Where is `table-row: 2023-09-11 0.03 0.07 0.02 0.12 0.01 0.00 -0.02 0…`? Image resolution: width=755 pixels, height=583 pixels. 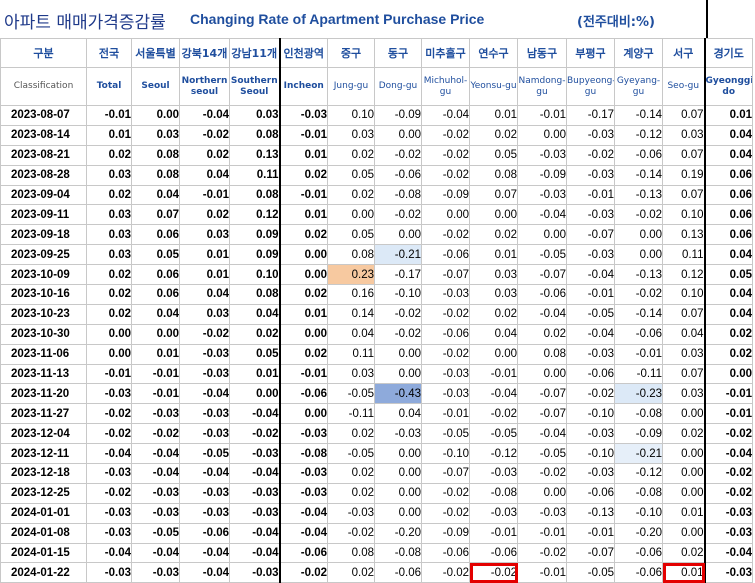
table-row: 2023-09-11 0.03 0.07 0.02 0.12 0.01 0.00 -0.02 0… is located at coordinates (376, 215).